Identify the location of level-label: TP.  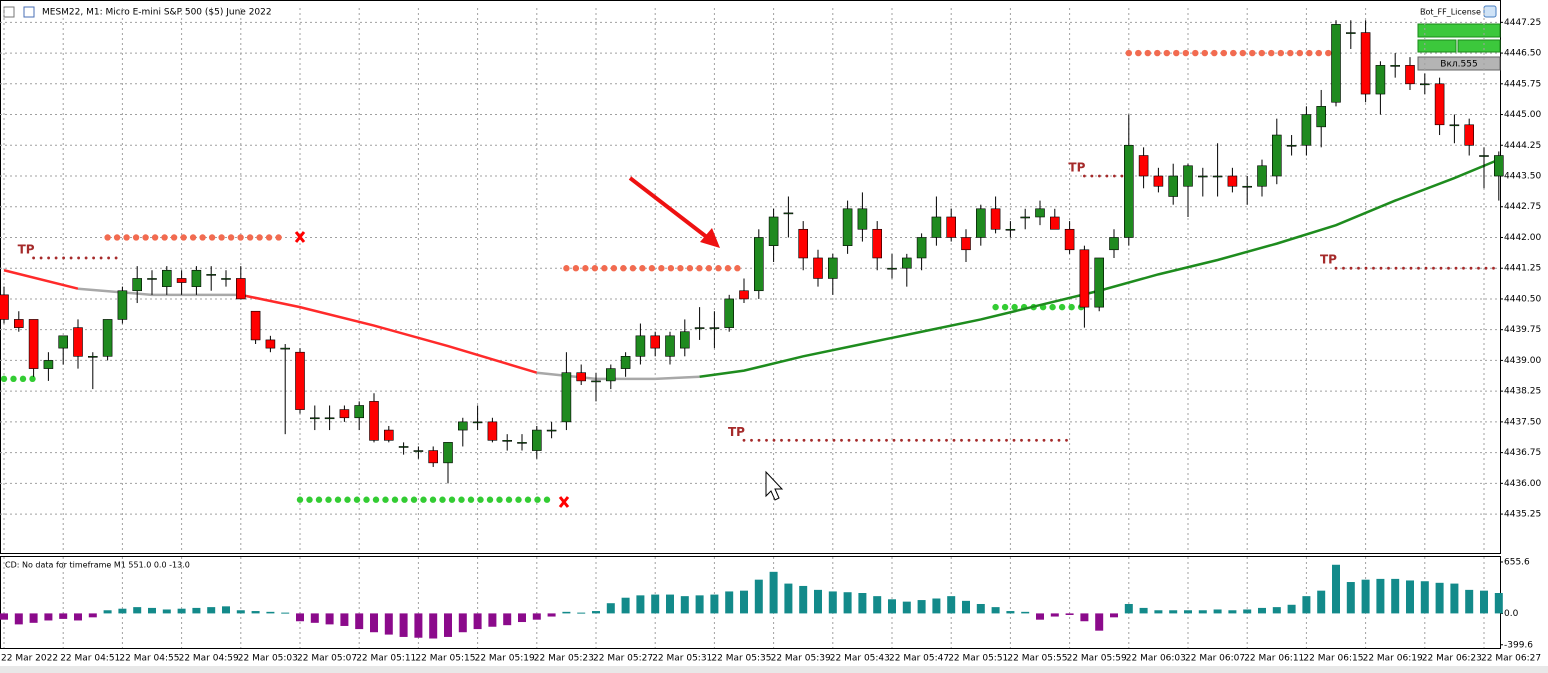
(736, 432).